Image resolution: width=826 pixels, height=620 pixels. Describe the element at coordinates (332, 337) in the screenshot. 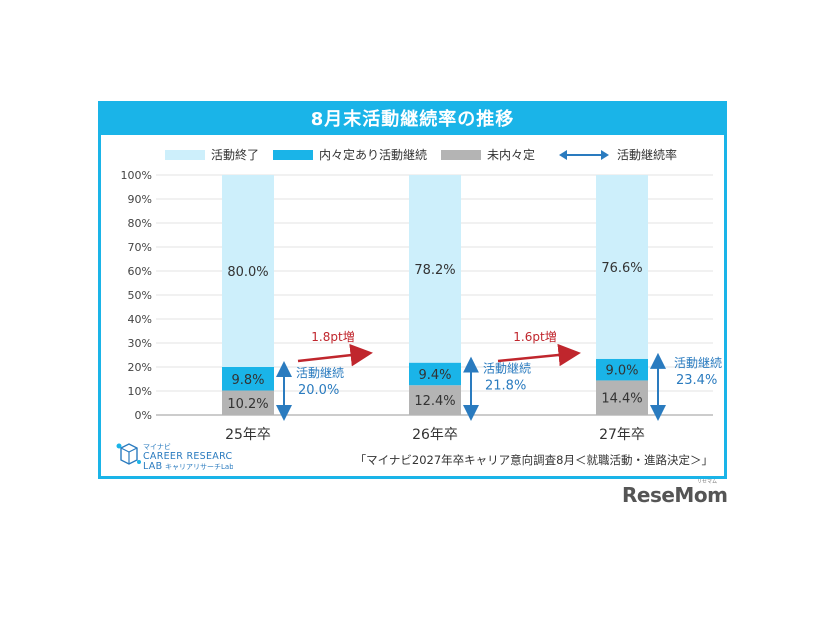

I see `increase-label: 1.8pt増` at that location.